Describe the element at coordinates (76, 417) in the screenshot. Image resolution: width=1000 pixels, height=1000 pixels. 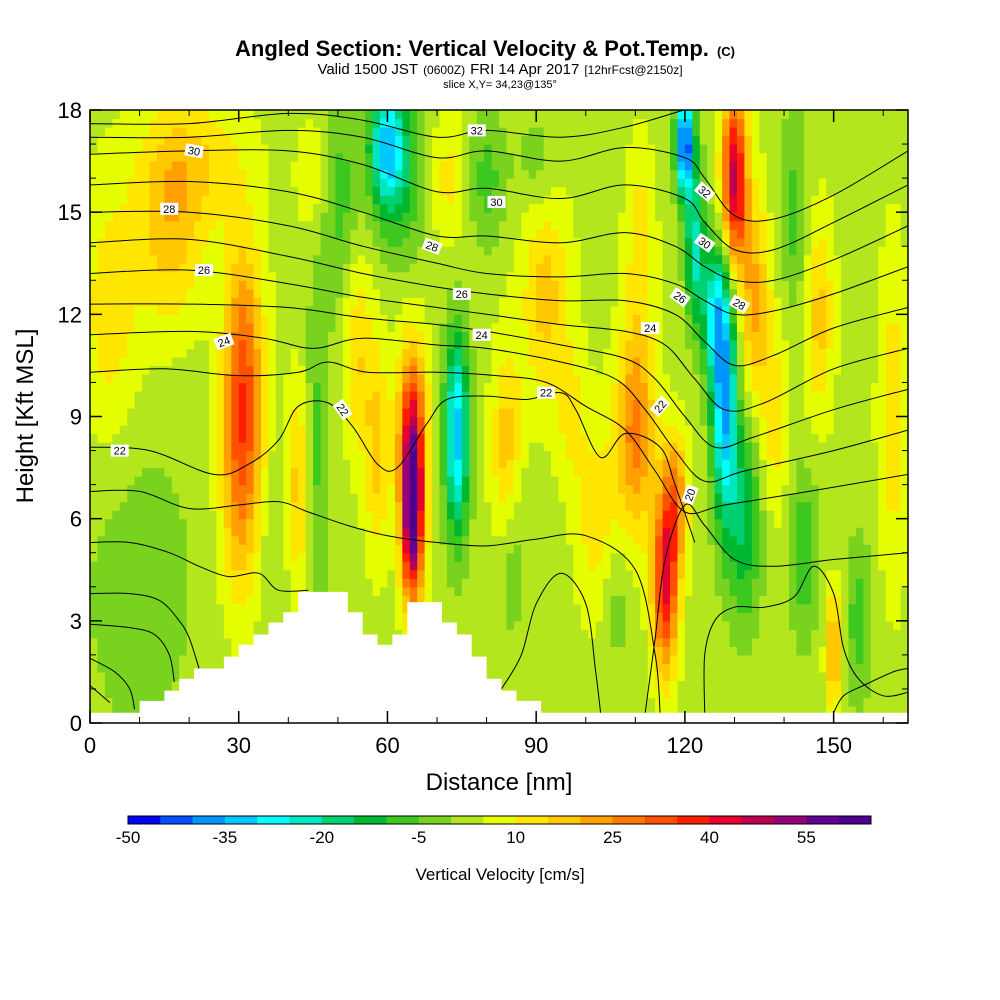
I see `y-tick-label: 9` at that location.